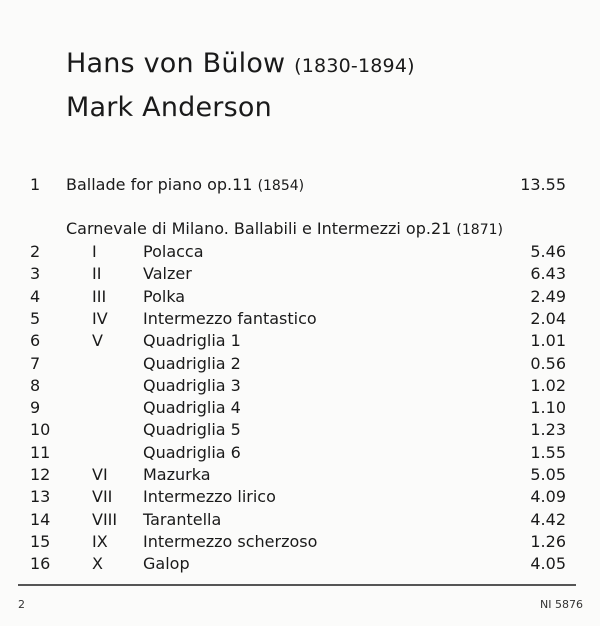  Describe the element at coordinates (300, 430) in the screenshot. I see `track-row: 10 Quadriglia 5 1.23` at that location.